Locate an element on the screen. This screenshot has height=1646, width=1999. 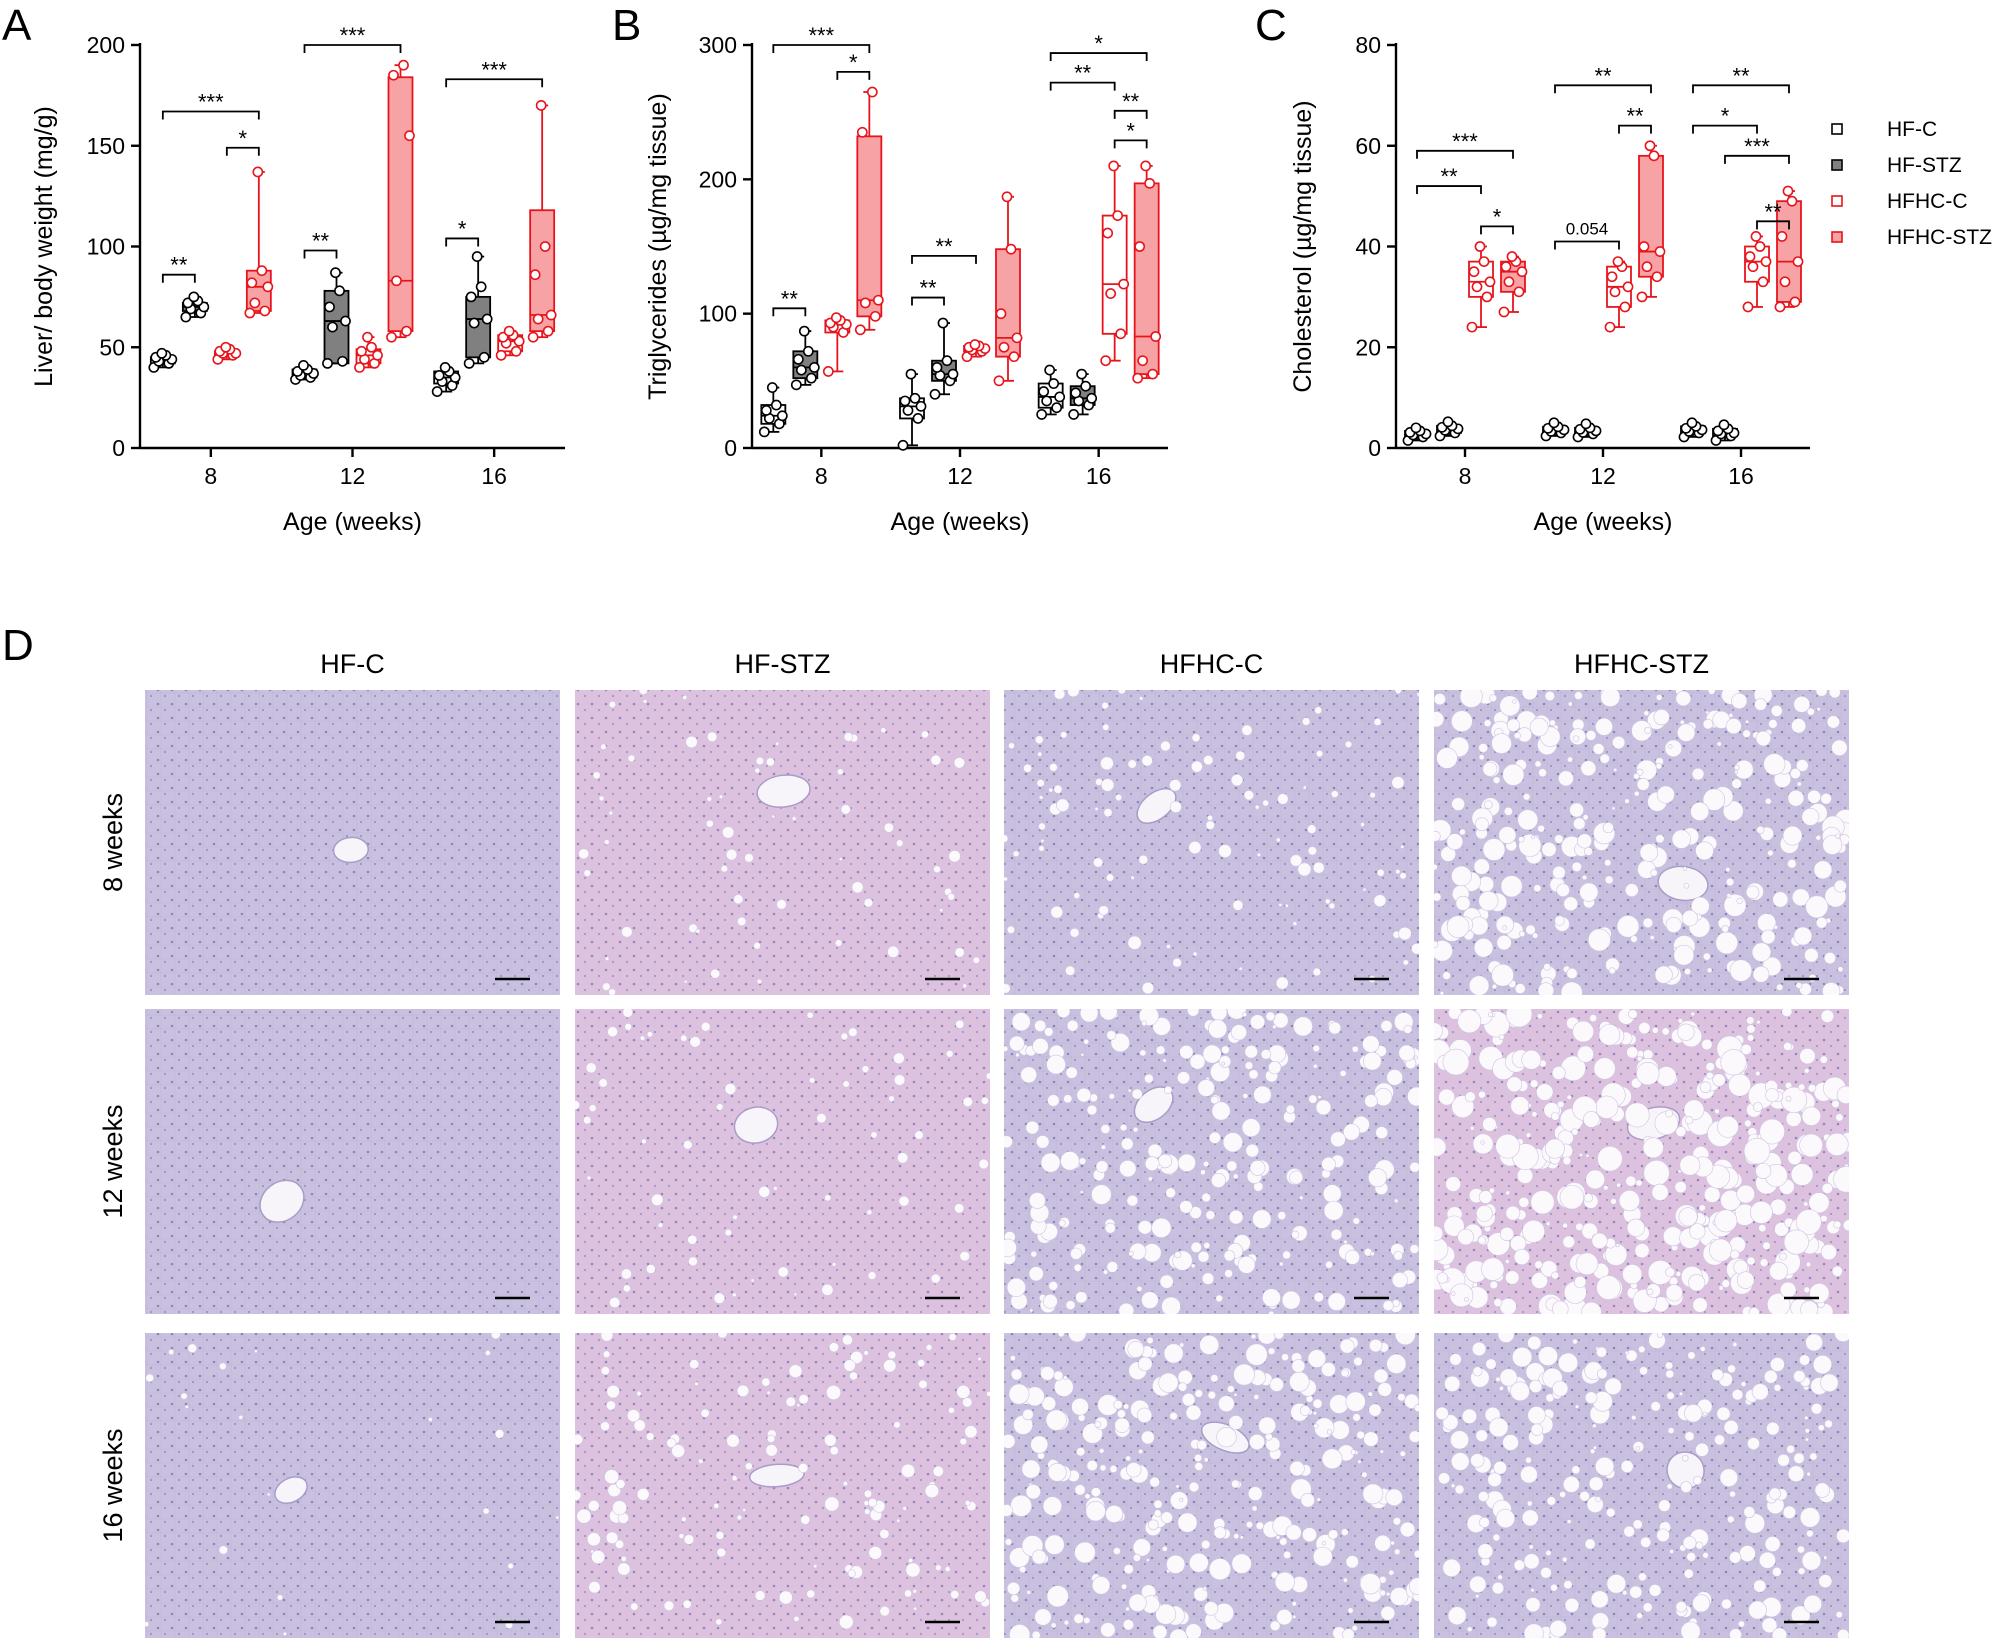
x-tick-label: 16 is located at coordinates (494, 476).